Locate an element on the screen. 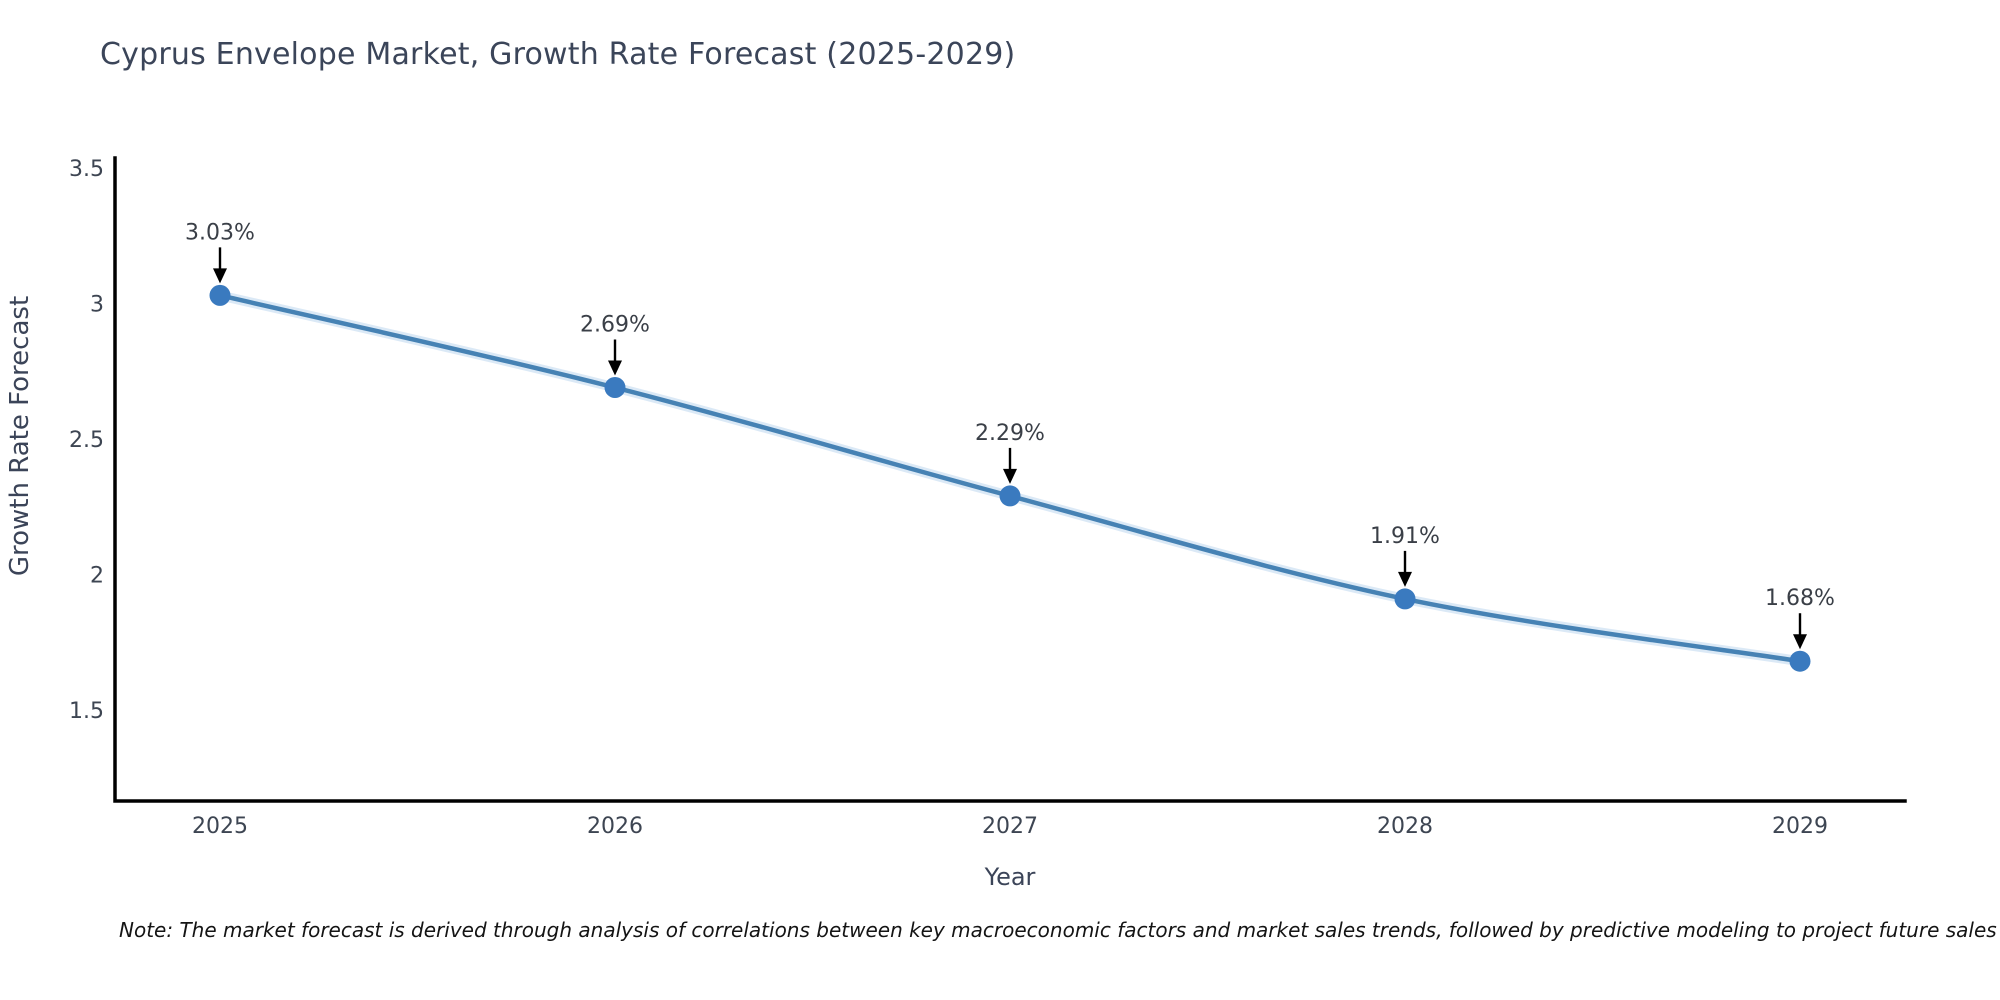 Image resolution: width=2000 pixels, height=1000 pixels. y-tick-label: 3 is located at coordinates (97, 305).